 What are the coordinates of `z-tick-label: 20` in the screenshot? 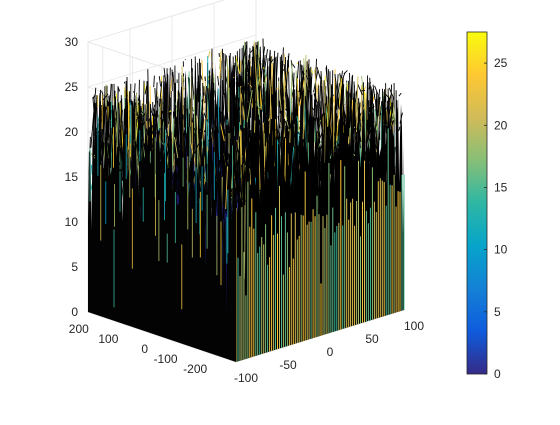 It's located at (72, 132).